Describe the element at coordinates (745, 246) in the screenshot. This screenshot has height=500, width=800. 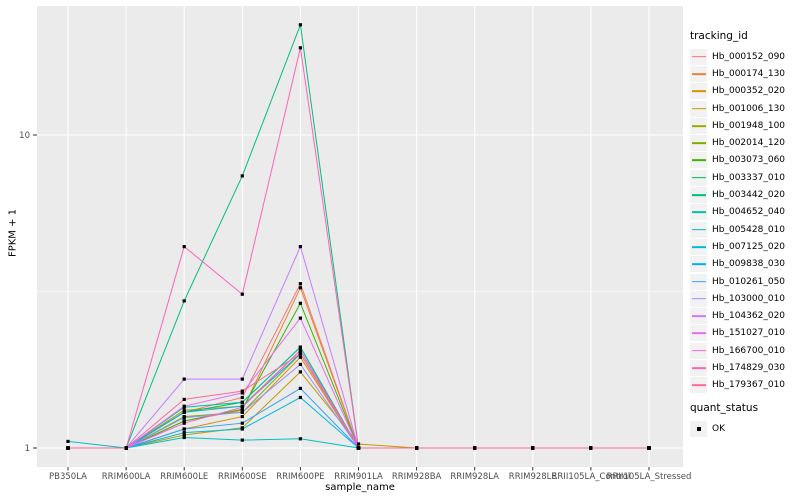
I see `legend-entry-Hb_007125_020: Hb_007125_020` at that location.